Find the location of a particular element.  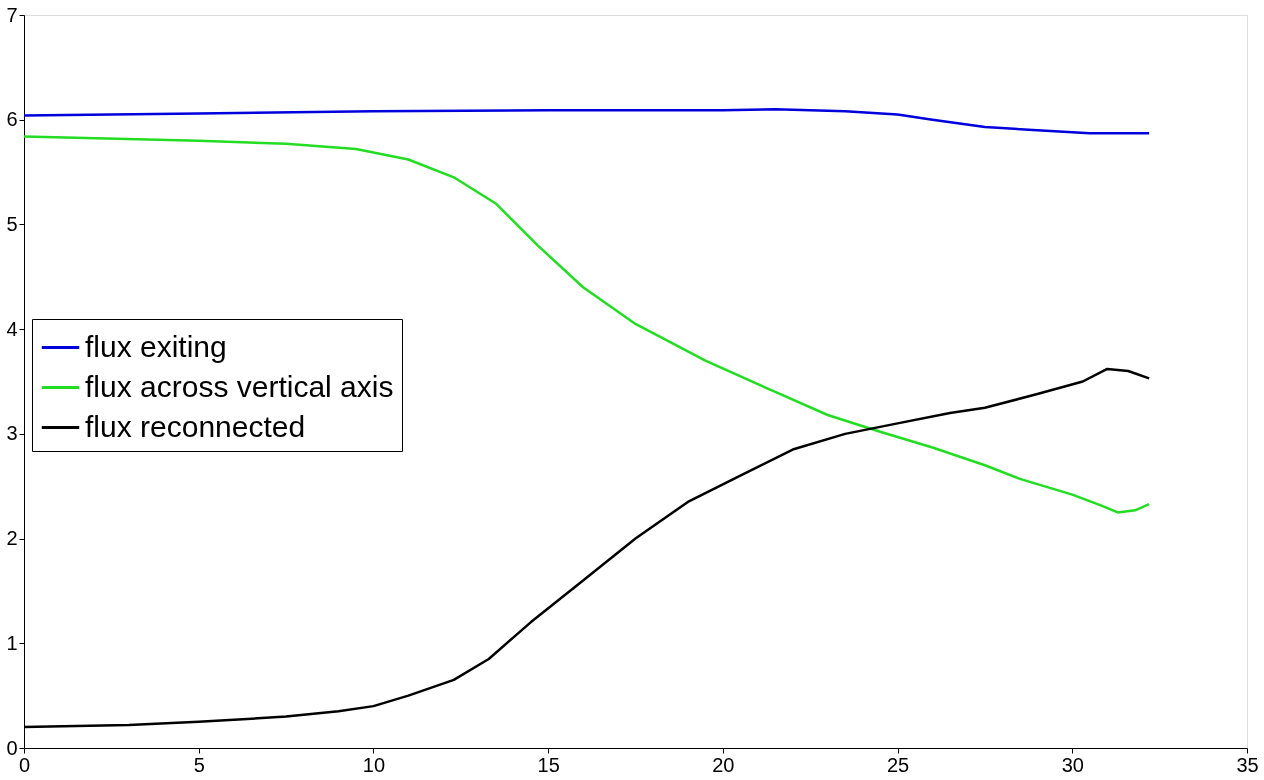

x-tick-label: 25 is located at coordinates (898, 764).